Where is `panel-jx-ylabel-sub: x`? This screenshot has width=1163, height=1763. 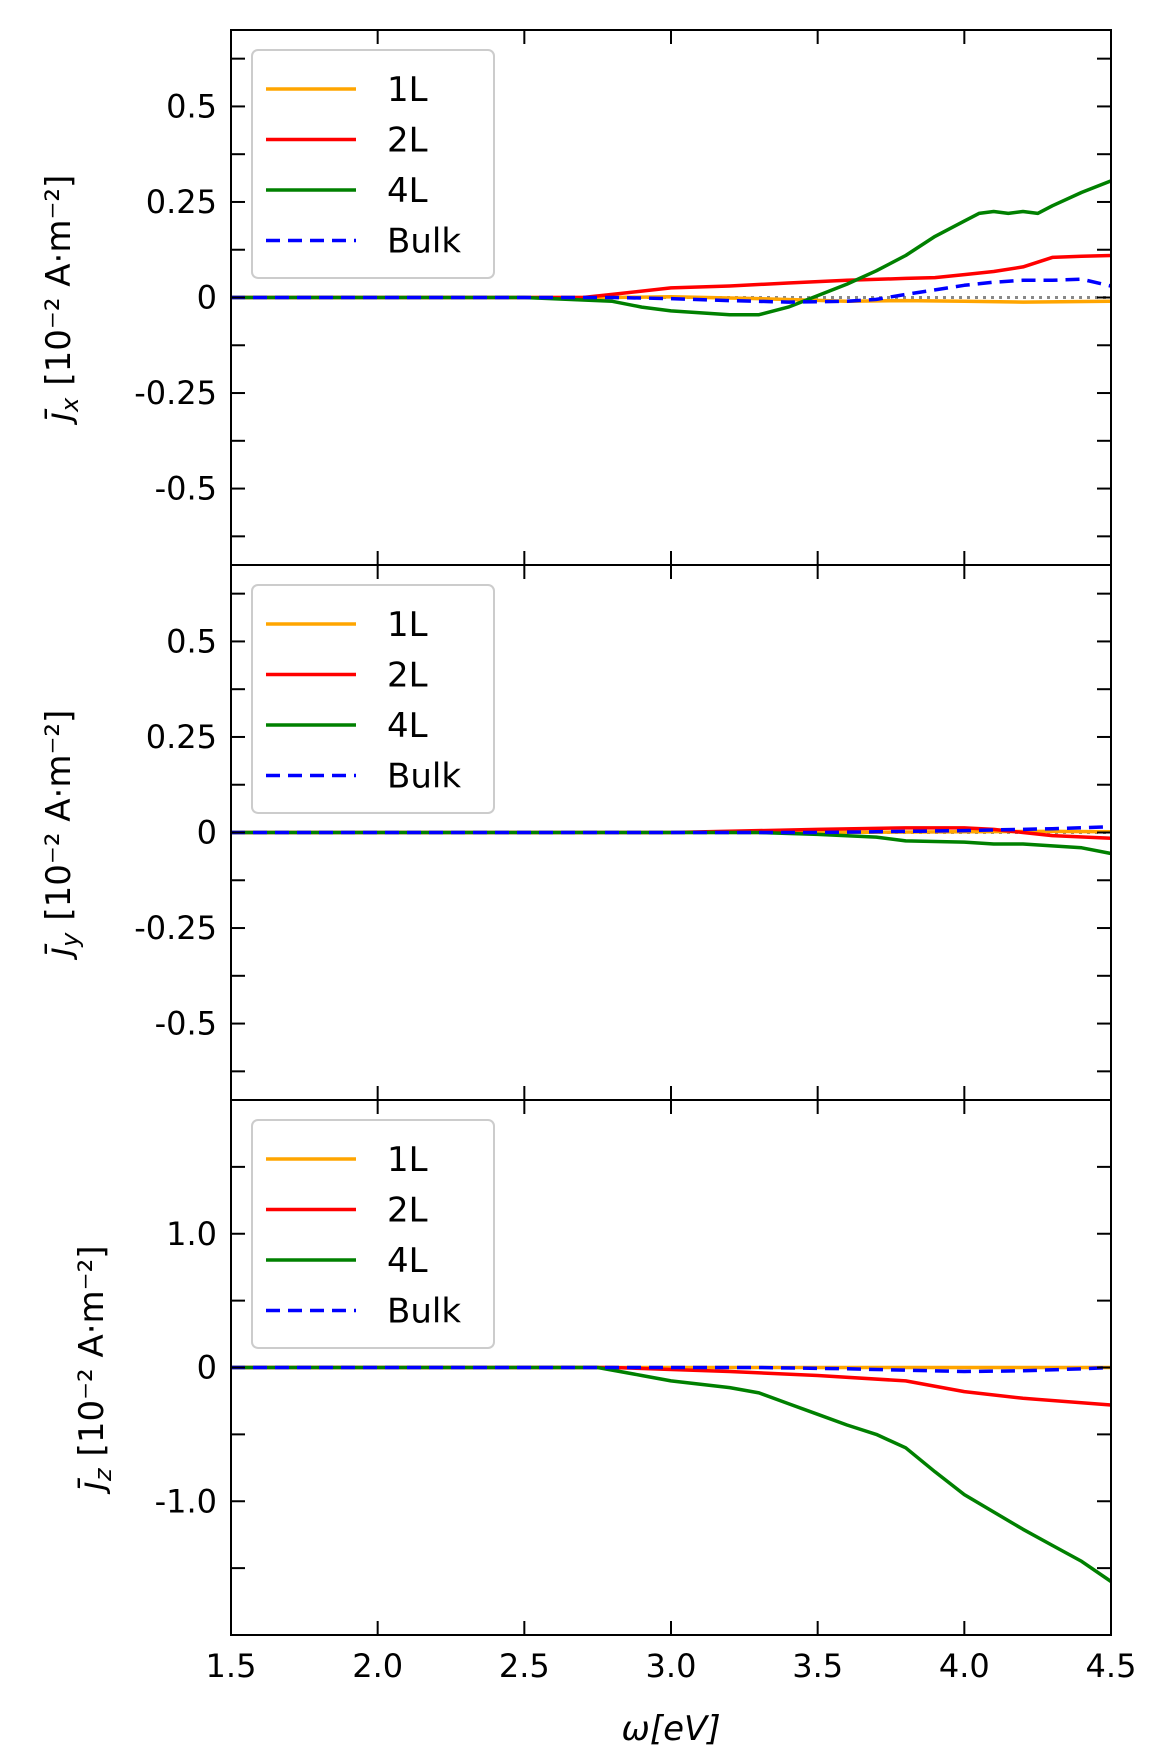
panel-jx-ylabel-sub: x is located at coordinates (70, 405).